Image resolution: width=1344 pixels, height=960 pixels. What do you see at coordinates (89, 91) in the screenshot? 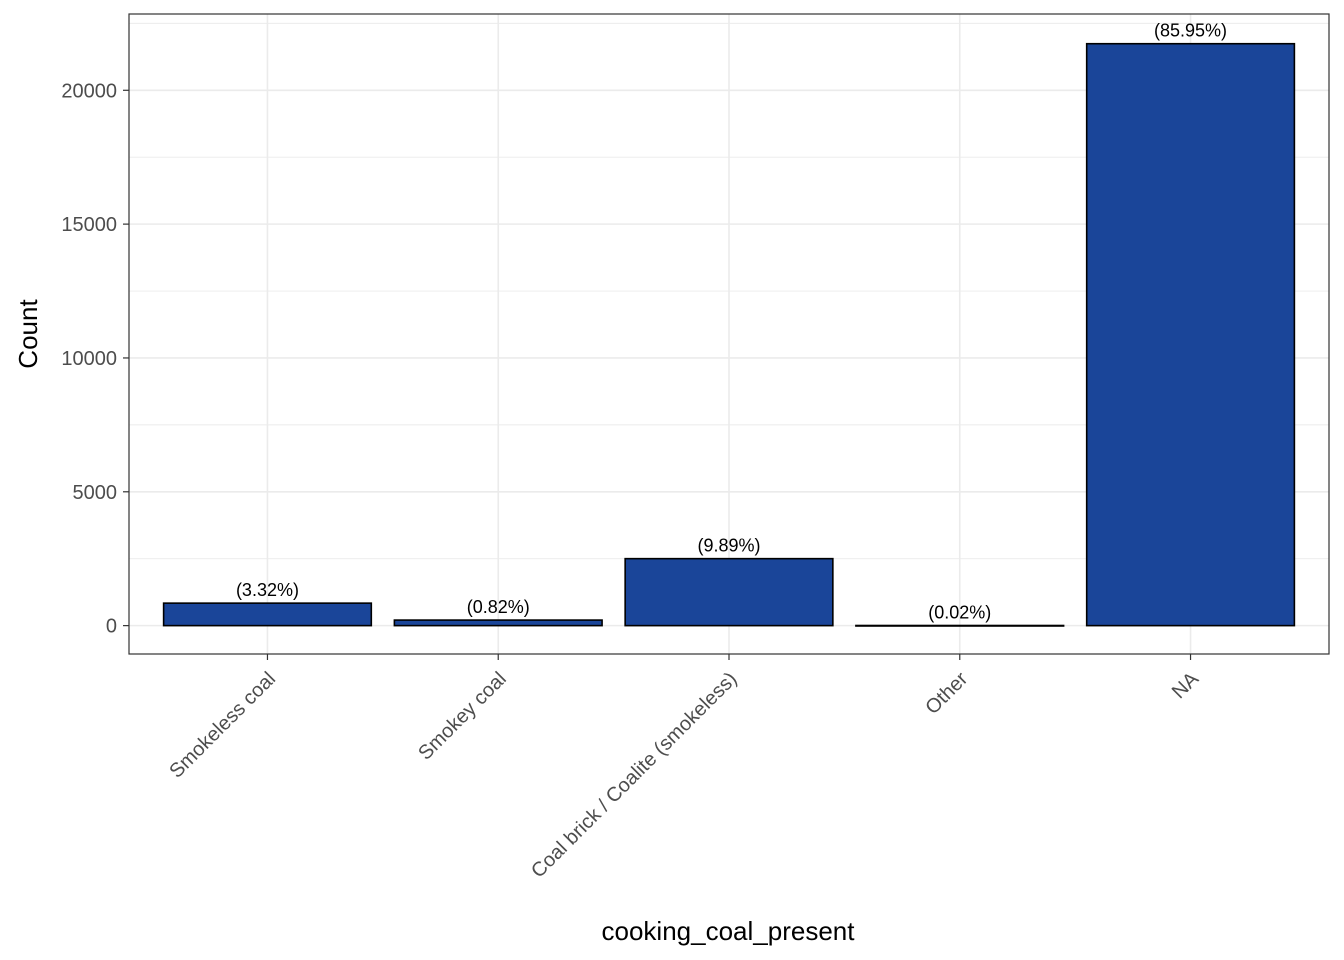
I see `y-tick-label: 20000` at bounding box center [89, 91].